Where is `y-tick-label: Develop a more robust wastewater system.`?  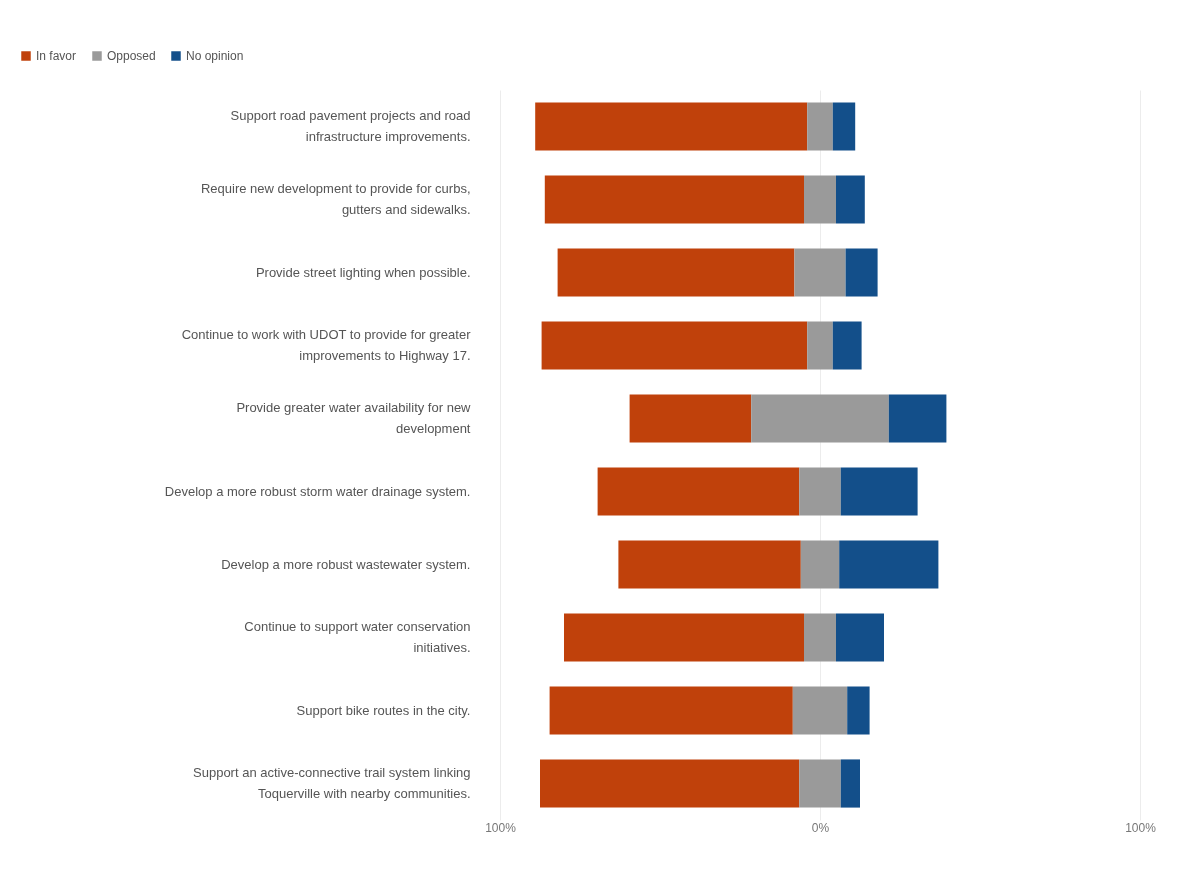
y-tick-label: Develop a more robust wastewater system. is located at coordinates (346, 564).